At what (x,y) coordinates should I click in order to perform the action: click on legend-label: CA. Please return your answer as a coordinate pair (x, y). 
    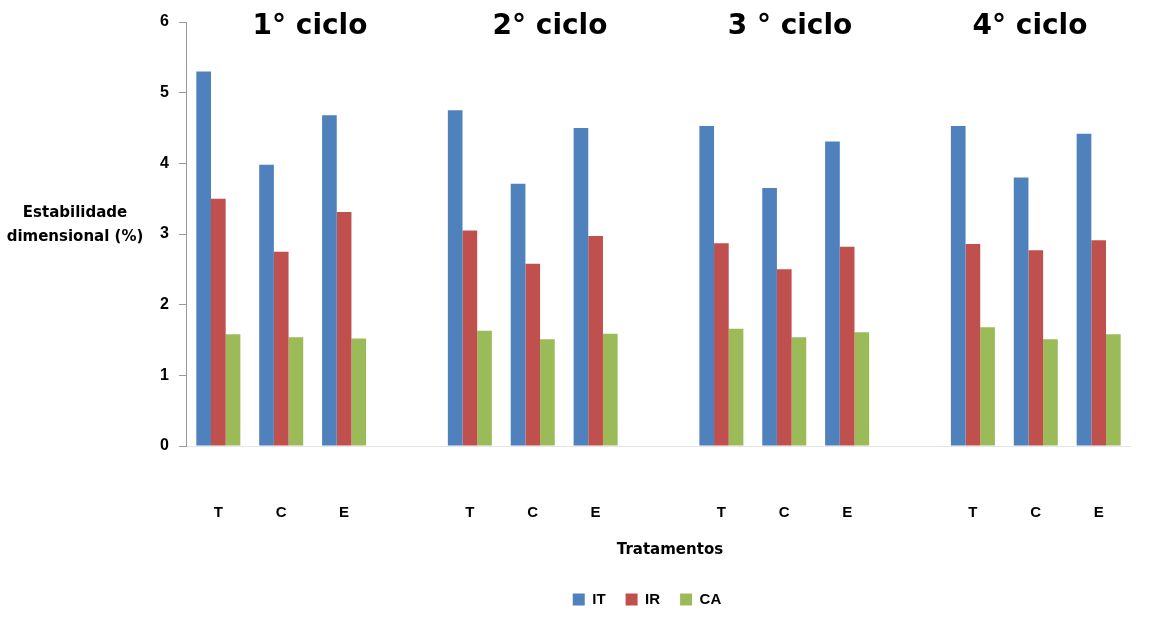
    Looking at the image, I should click on (710, 598).